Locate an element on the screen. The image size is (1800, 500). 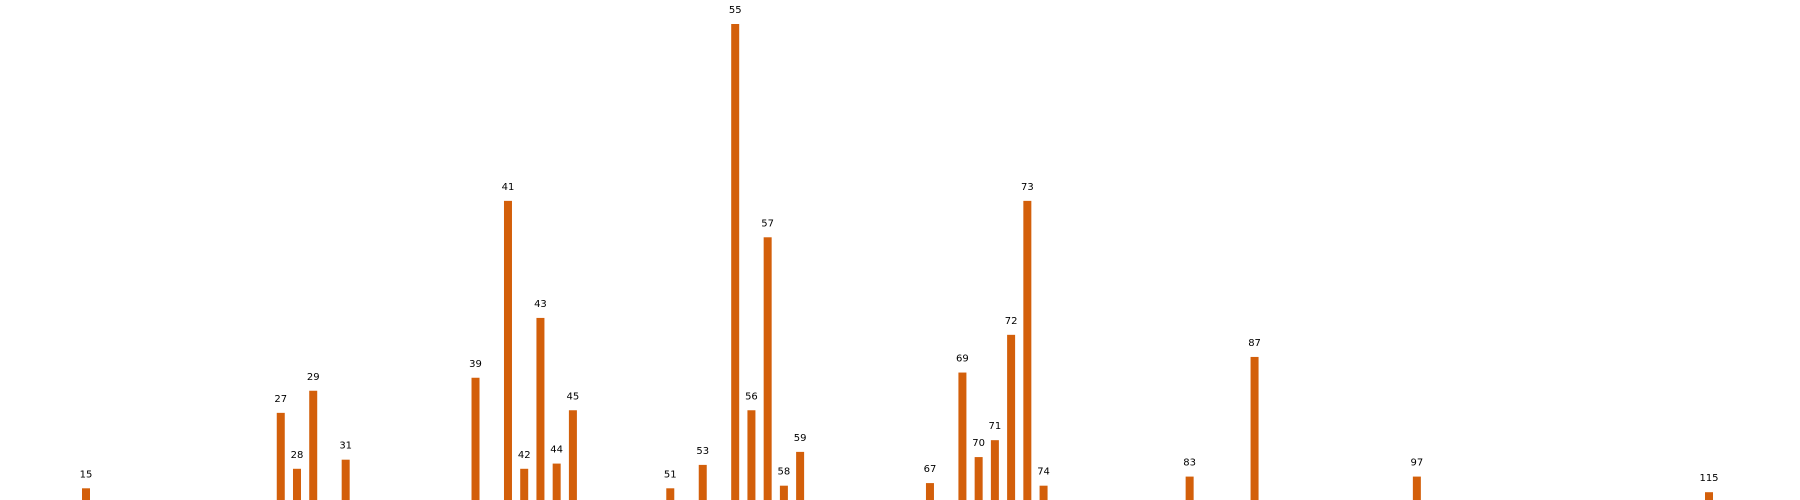
bar-label-87: 87 is located at coordinates (1254, 343).